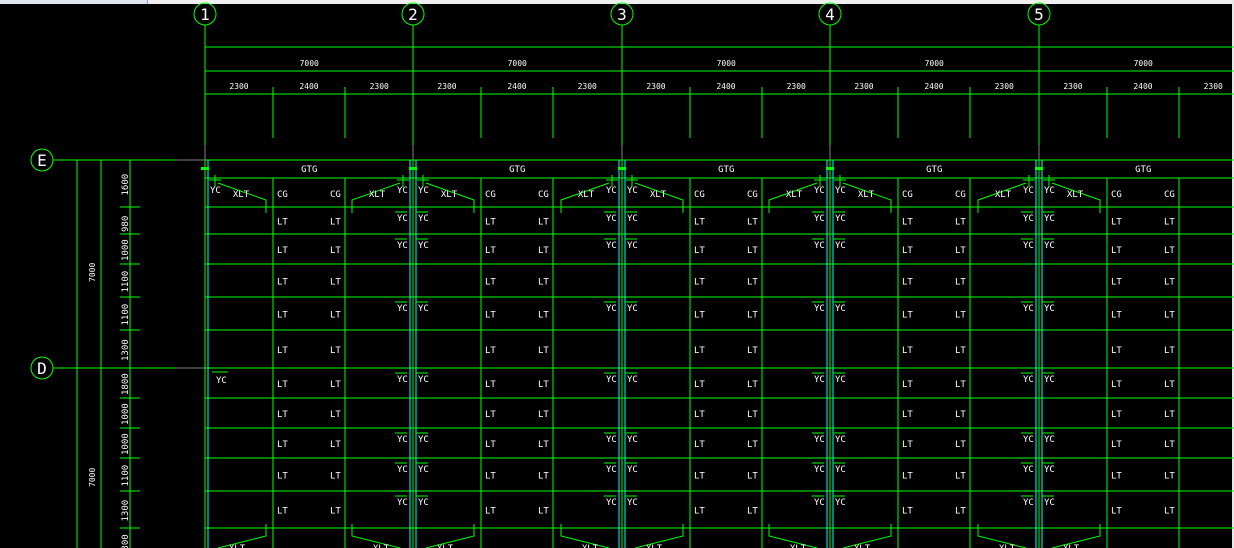 Image resolution: width=1234 pixels, height=548 pixels. Describe the element at coordinates (1233, 274) in the screenshot. I see `scrollbar` at that location.